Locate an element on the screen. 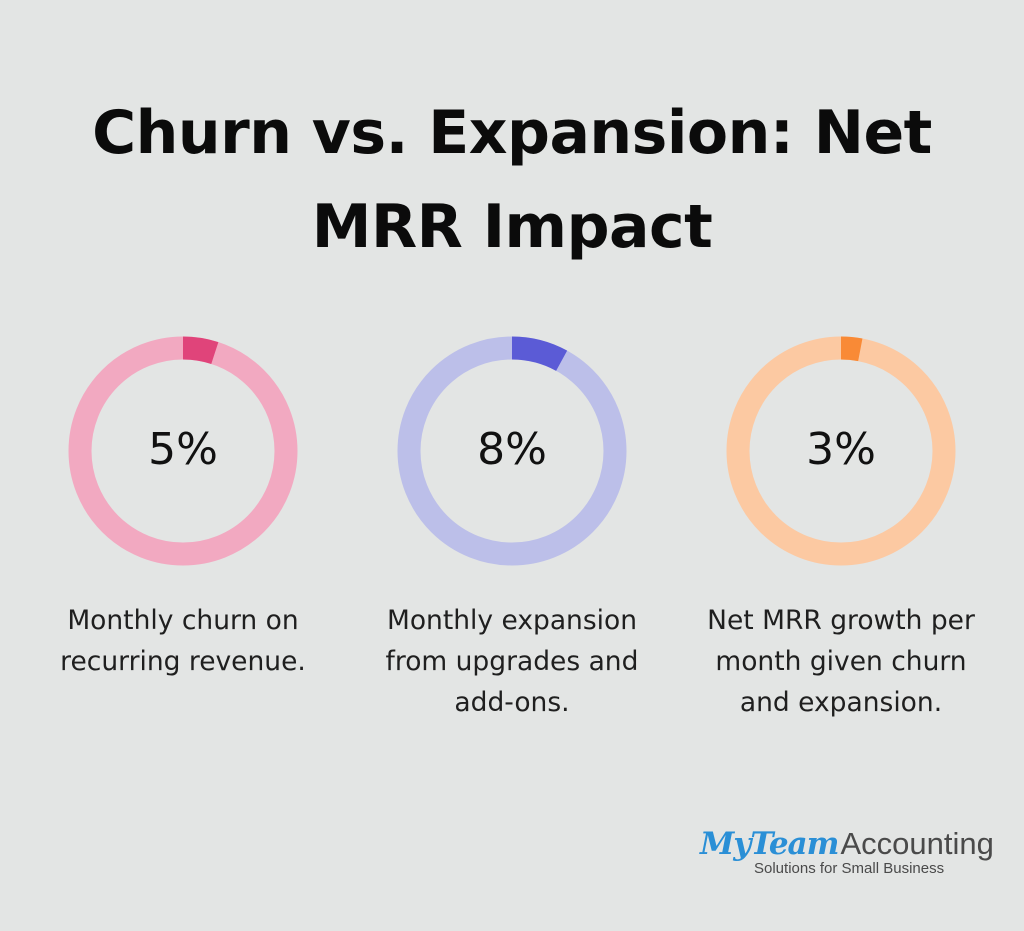 The width and height of the screenshot is (1024, 931). churn-donut-fill is located at coordinates (183, 451).